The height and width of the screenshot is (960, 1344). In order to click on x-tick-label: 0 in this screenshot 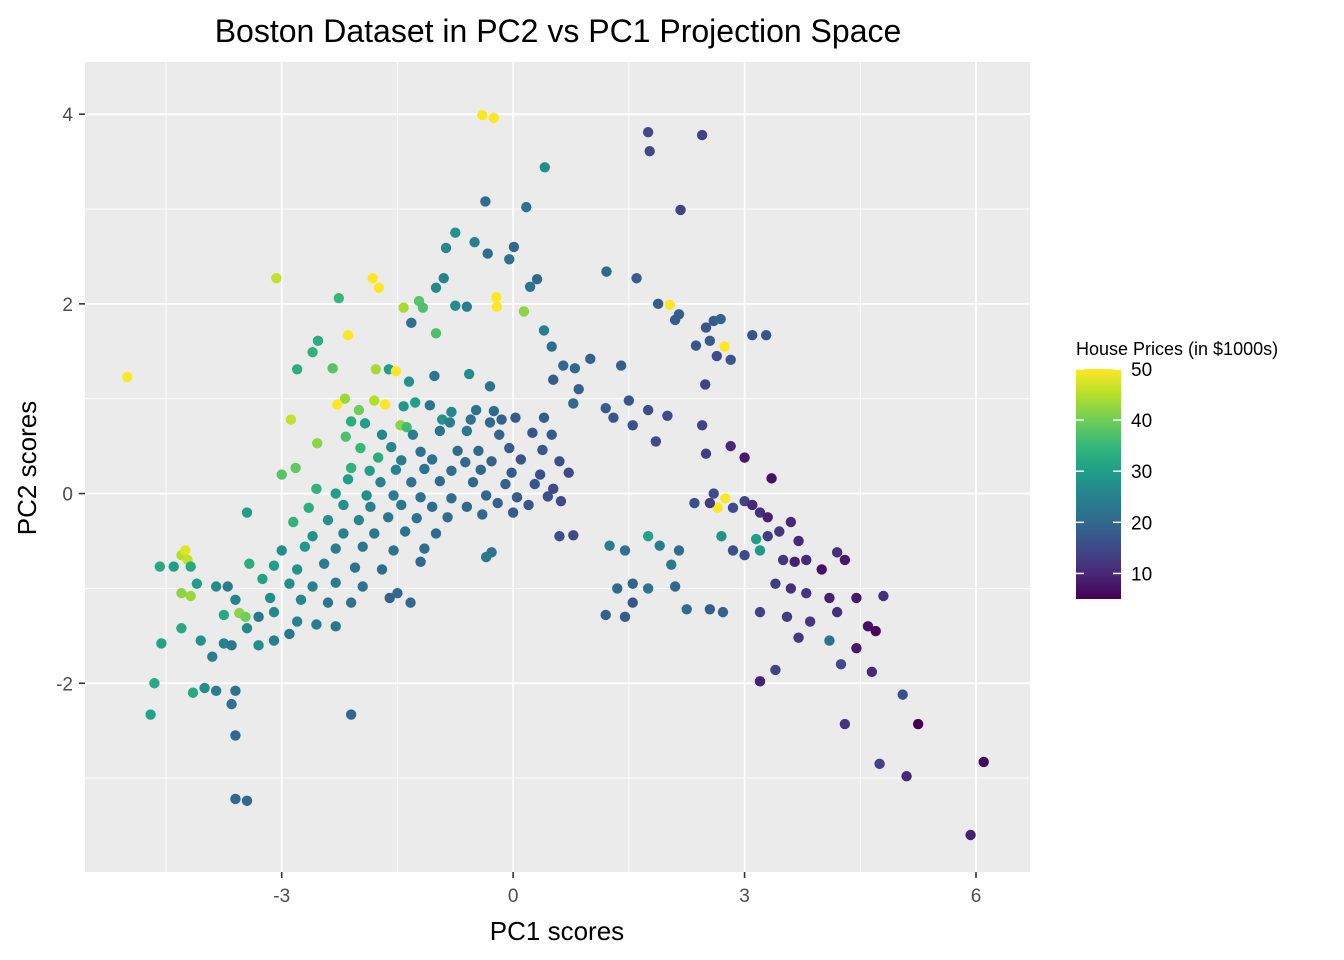, I will do `click(513, 896)`.